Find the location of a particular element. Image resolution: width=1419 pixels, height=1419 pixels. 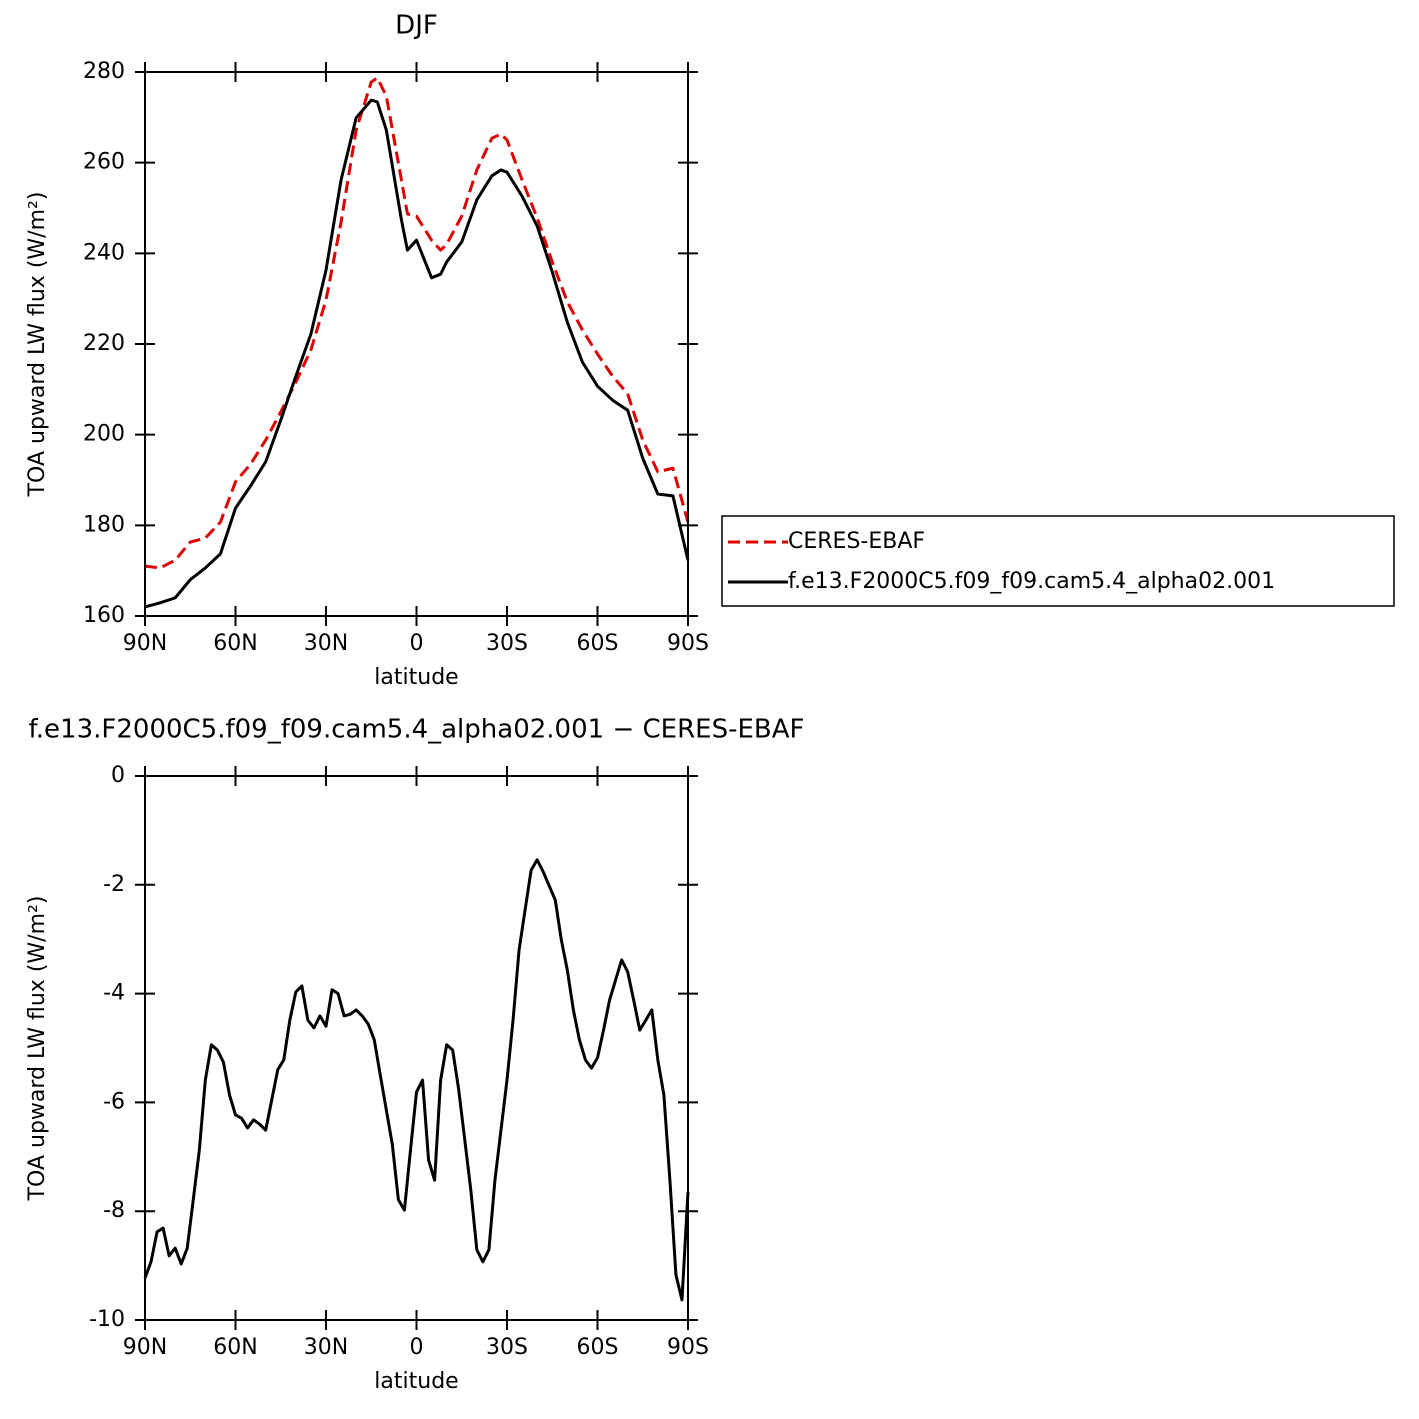

y-tick-label: -4 is located at coordinates (114, 993).